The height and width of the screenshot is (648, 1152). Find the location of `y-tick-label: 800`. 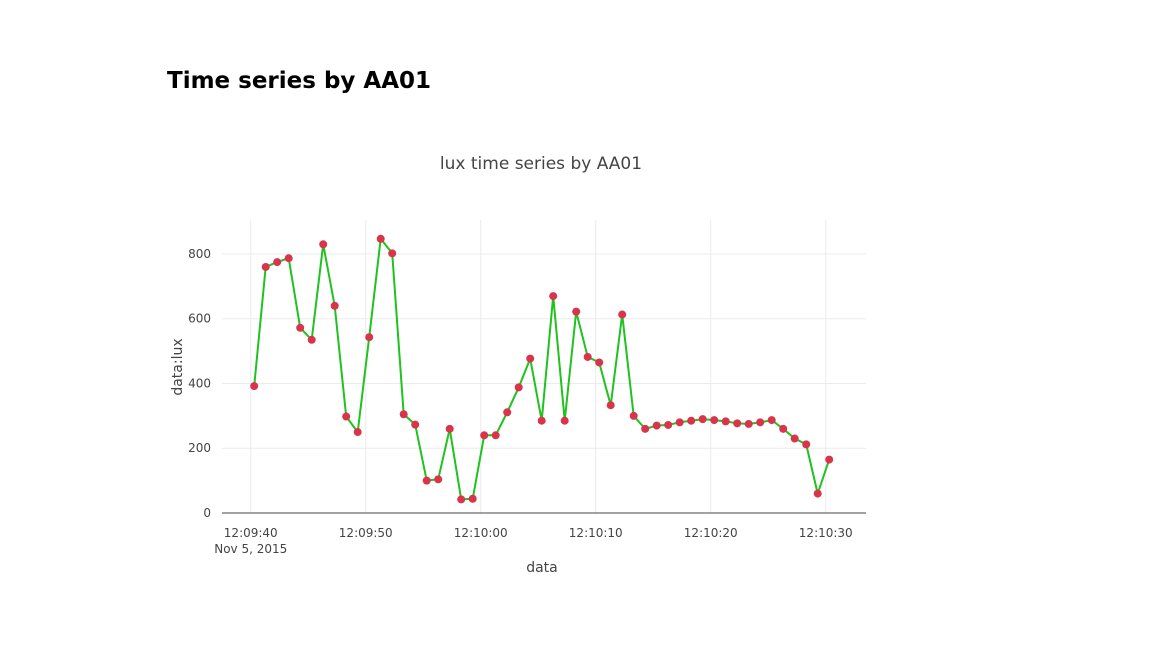

y-tick-label: 800 is located at coordinates (199, 254).